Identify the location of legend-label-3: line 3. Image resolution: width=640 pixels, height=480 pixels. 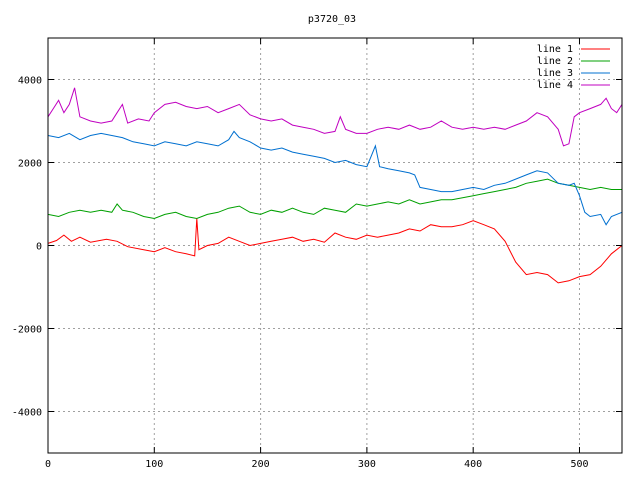
(555, 73).